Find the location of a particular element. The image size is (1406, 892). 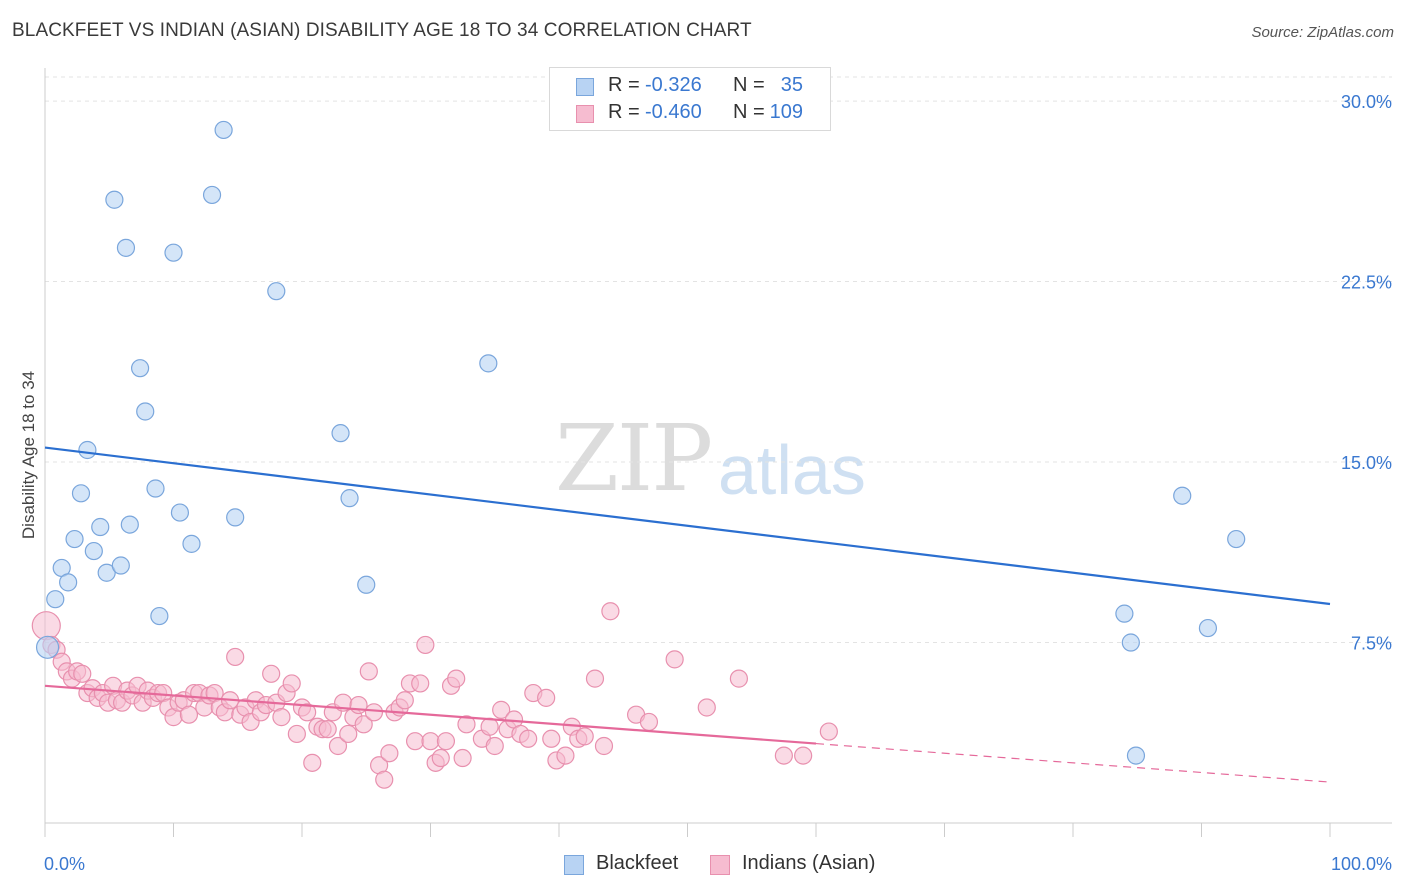

x-tick-label: 100.0% is located at coordinates (1361, 864).